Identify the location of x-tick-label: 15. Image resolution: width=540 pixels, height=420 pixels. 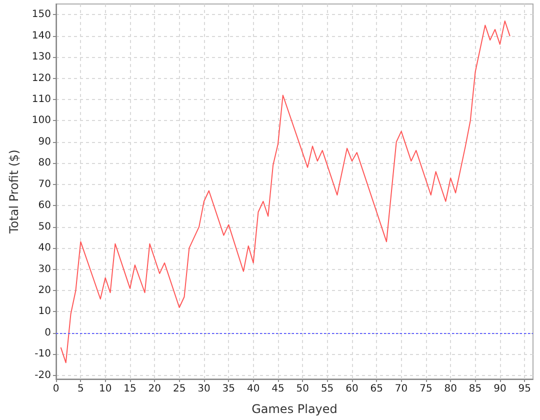
(130, 389).